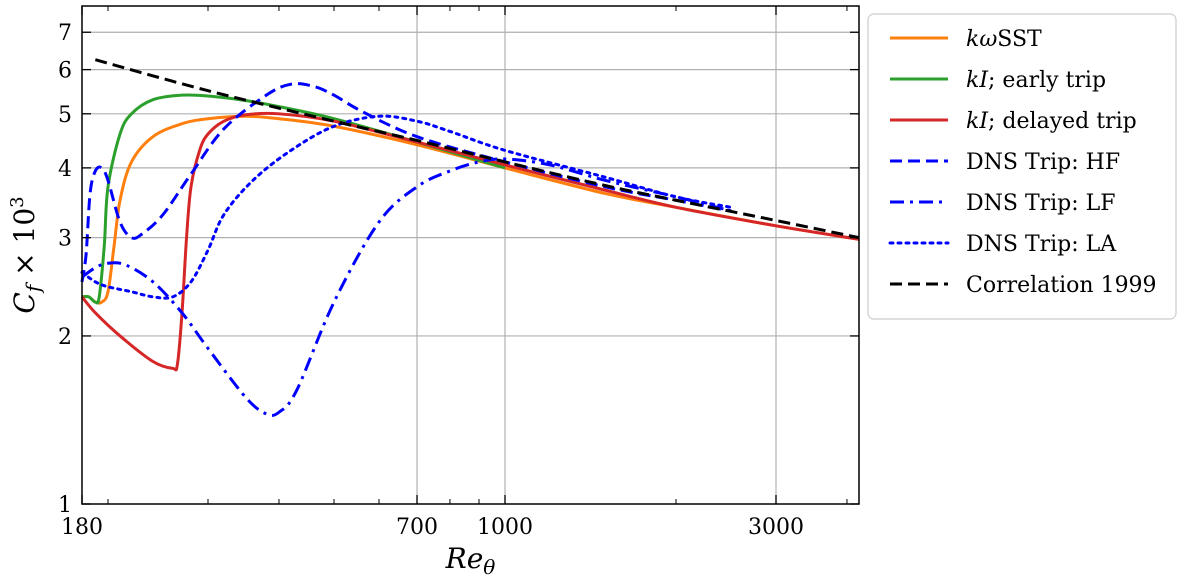 This screenshot has width=1180, height=578. I want to click on x-tick-label: 180, so click(82, 527).